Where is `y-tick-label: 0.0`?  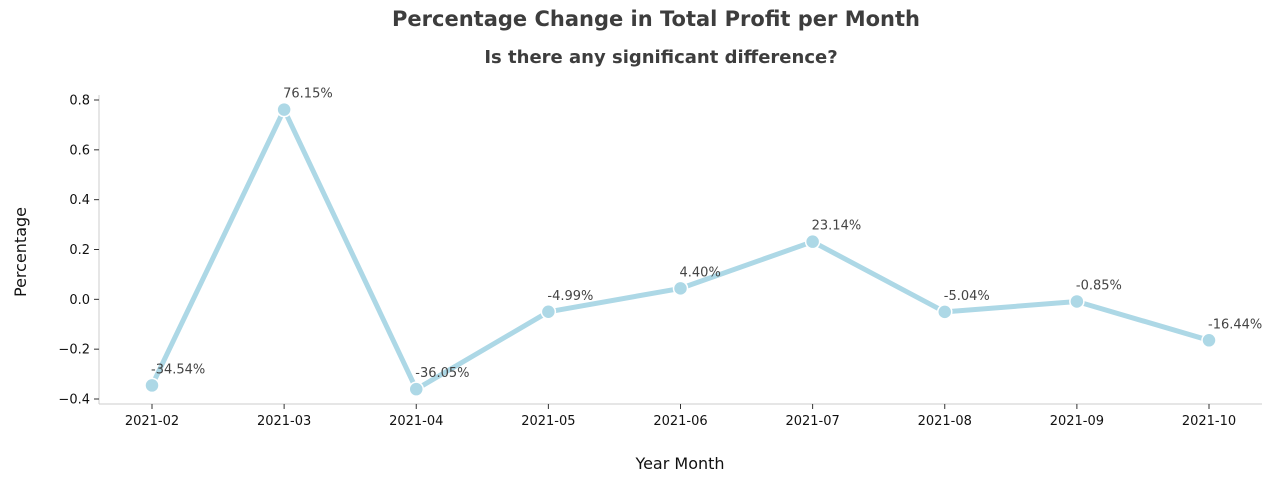 y-tick-label: 0.0 is located at coordinates (79, 300).